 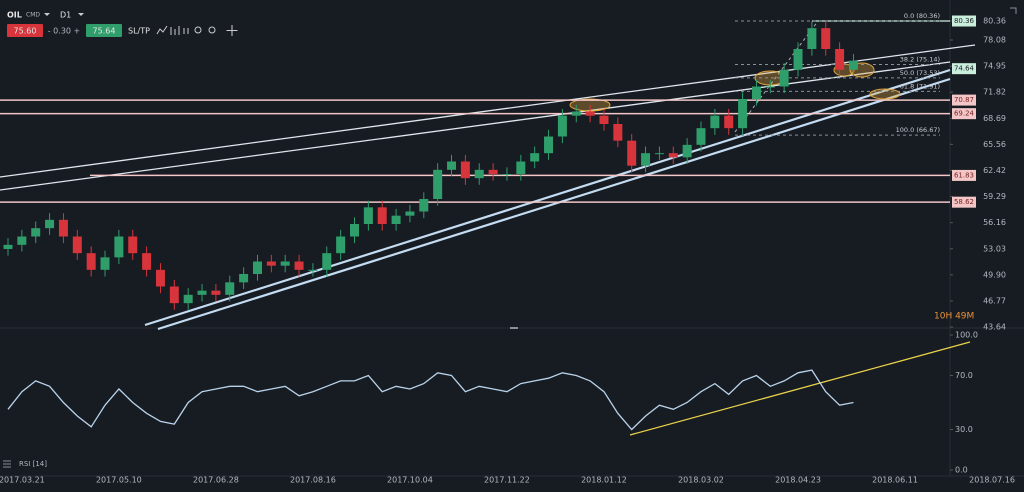 What do you see at coordinates (994, 274) in the screenshot?
I see `y-tick-label: 49.90` at bounding box center [994, 274].